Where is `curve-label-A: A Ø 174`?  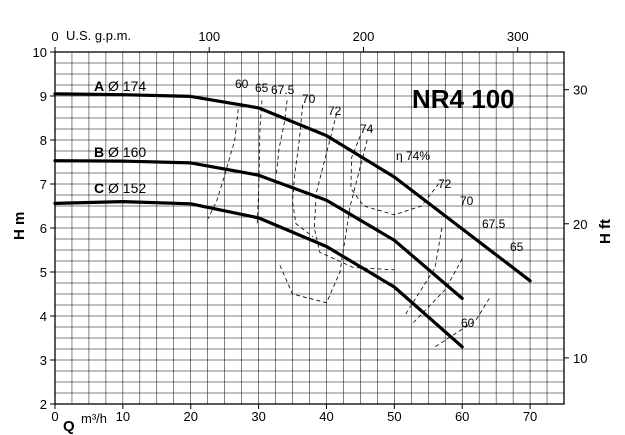 curve-label-A: A Ø 174 is located at coordinates (120, 86).